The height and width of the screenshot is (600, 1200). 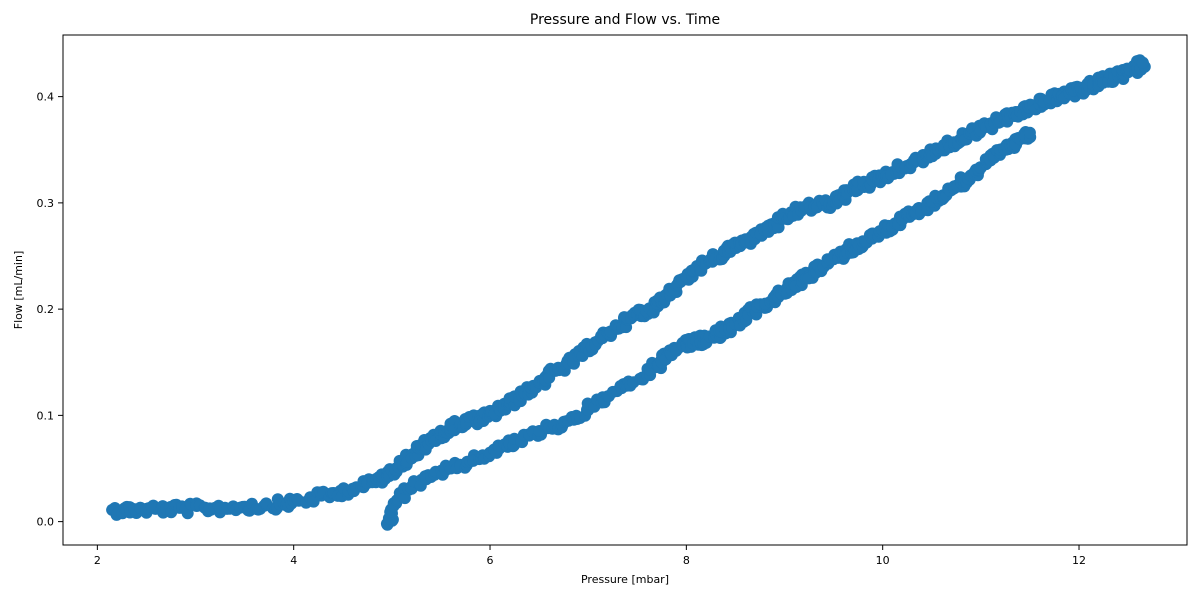 What do you see at coordinates (18, 290) in the screenshot?
I see `y-axis-label: Flow [mL/min]` at bounding box center [18, 290].